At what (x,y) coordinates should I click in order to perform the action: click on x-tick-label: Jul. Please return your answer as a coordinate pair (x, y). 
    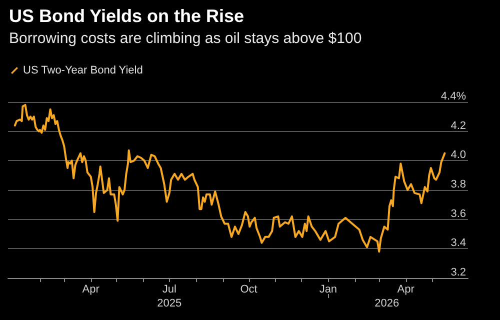
    Looking at the image, I should click on (169, 290).